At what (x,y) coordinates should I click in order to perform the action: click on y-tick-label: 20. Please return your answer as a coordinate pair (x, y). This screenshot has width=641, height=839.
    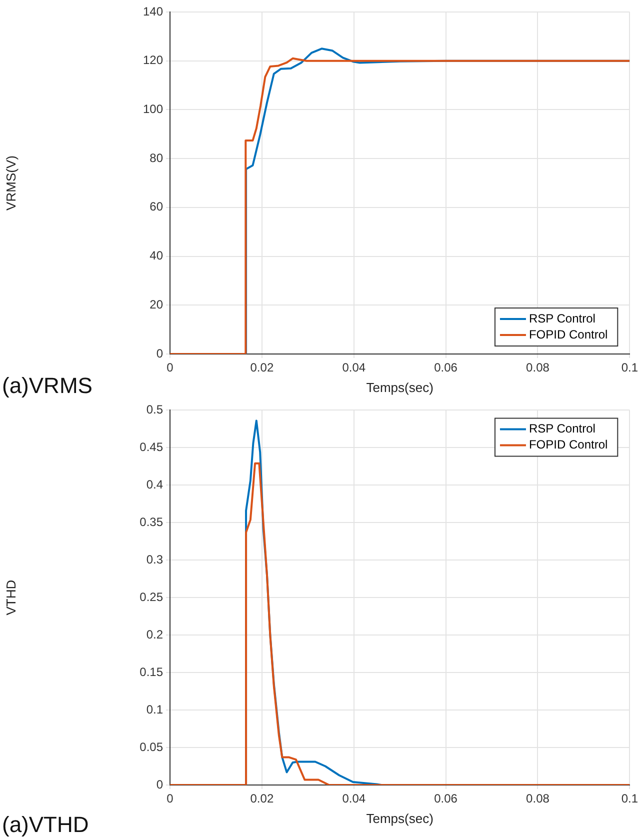
    Looking at the image, I should click on (157, 304).